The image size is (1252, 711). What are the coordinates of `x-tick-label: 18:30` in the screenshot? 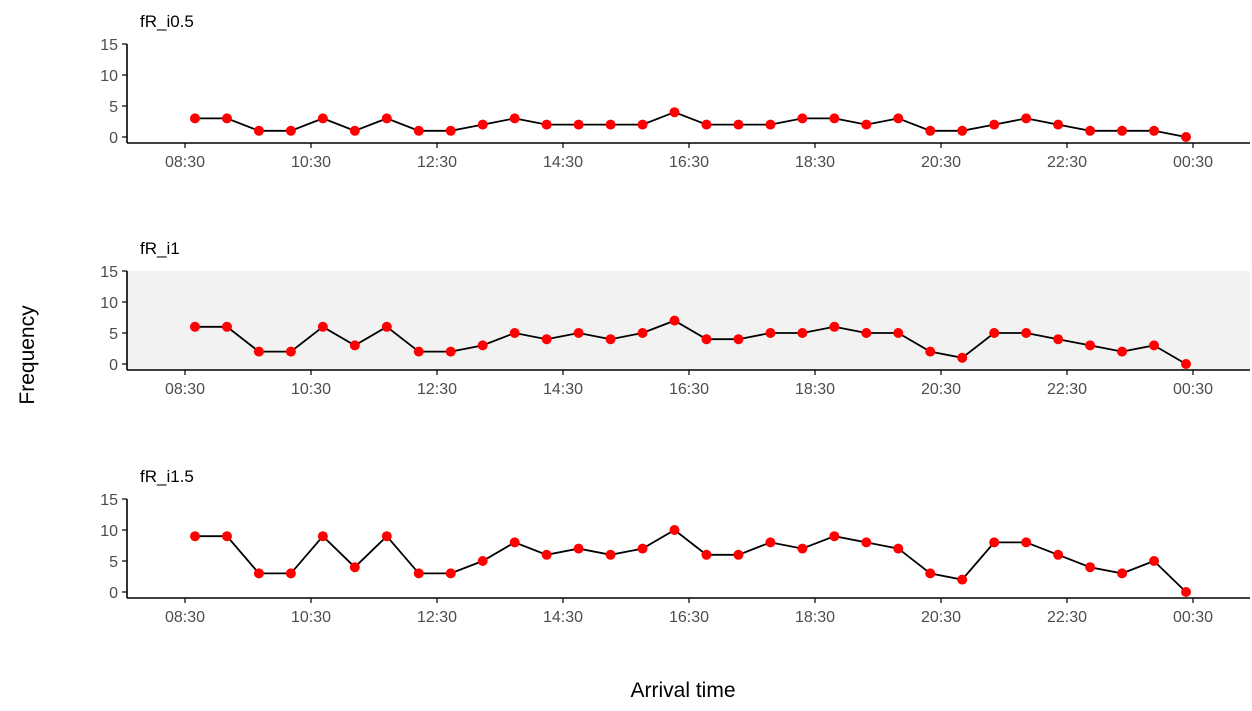 It's located at (815, 617).